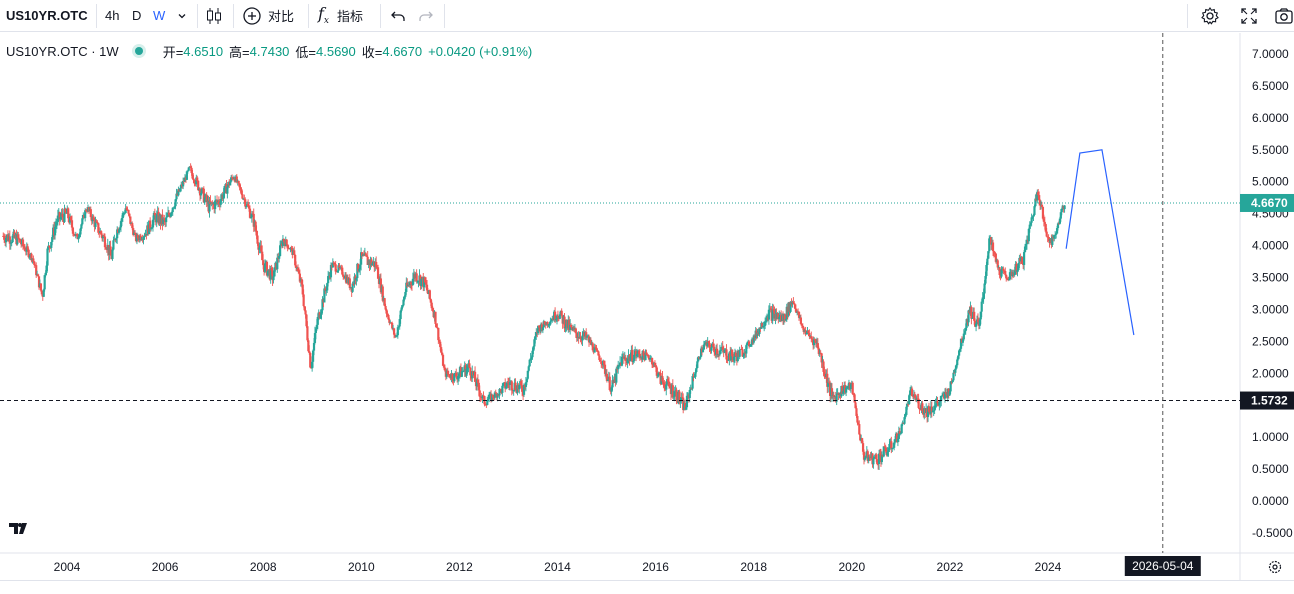 This screenshot has width=1294, height=594. Describe the element at coordinates (1270, 469) in the screenshot. I see `y-tick-label: 0.5000` at that location.